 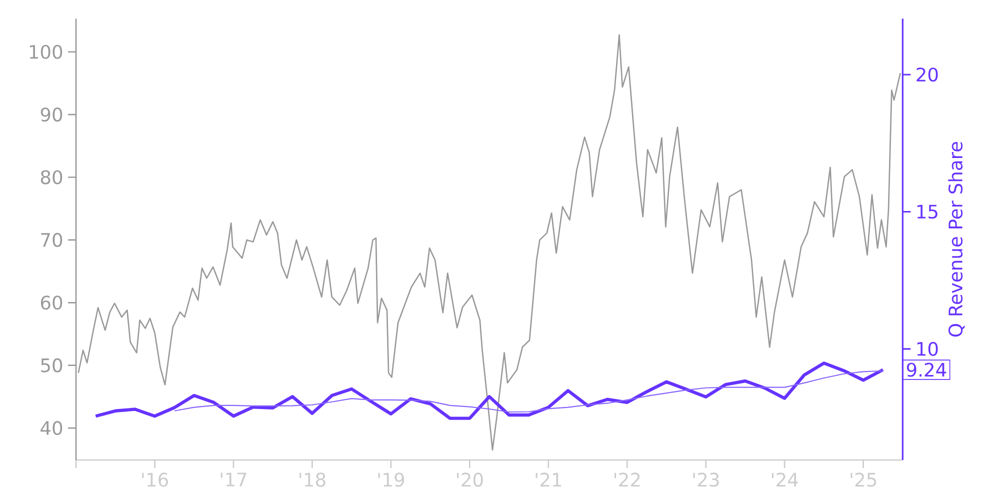 I want to click on y-tick-label: 90, so click(x=51, y=115).